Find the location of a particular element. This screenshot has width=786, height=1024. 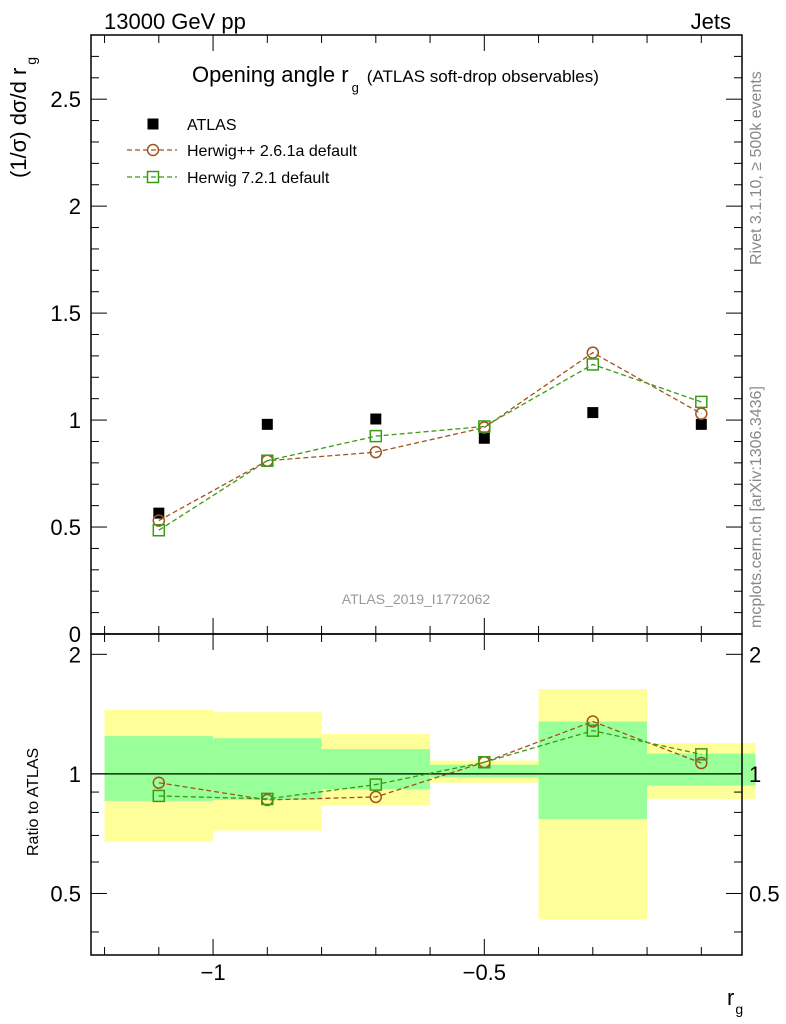

legend-label-atlas: ATLAS is located at coordinates (212, 125).